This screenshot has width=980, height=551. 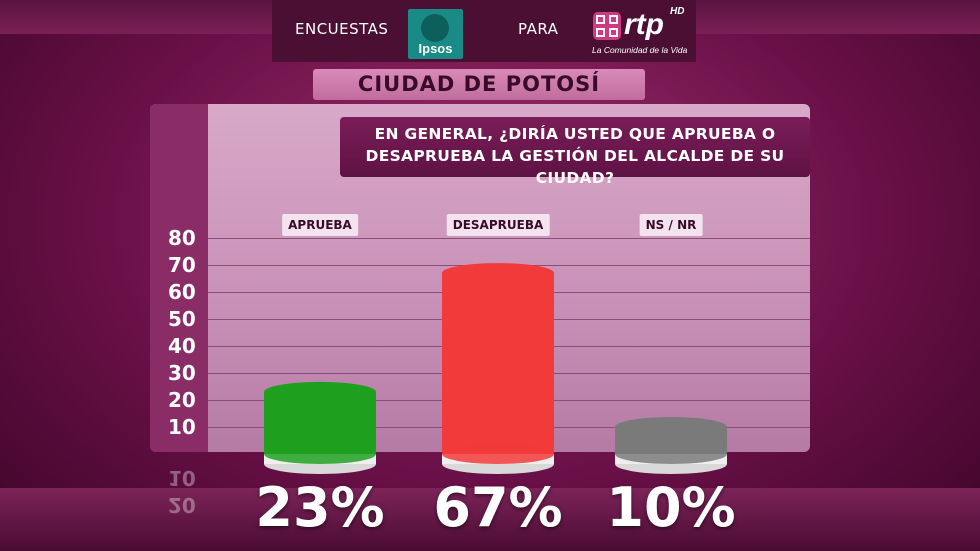 I want to click on y-tick-label: 10, so click(x=182, y=427).